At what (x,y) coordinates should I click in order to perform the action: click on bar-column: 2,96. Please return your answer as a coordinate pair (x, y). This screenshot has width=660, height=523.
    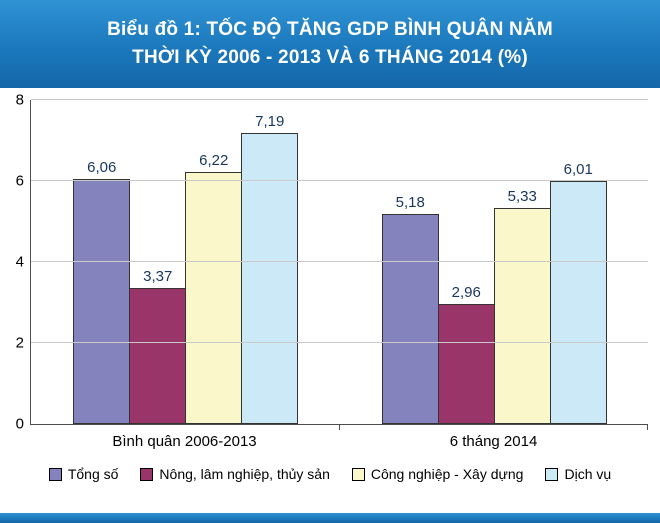
    Looking at the image, I should click on (466, 262).